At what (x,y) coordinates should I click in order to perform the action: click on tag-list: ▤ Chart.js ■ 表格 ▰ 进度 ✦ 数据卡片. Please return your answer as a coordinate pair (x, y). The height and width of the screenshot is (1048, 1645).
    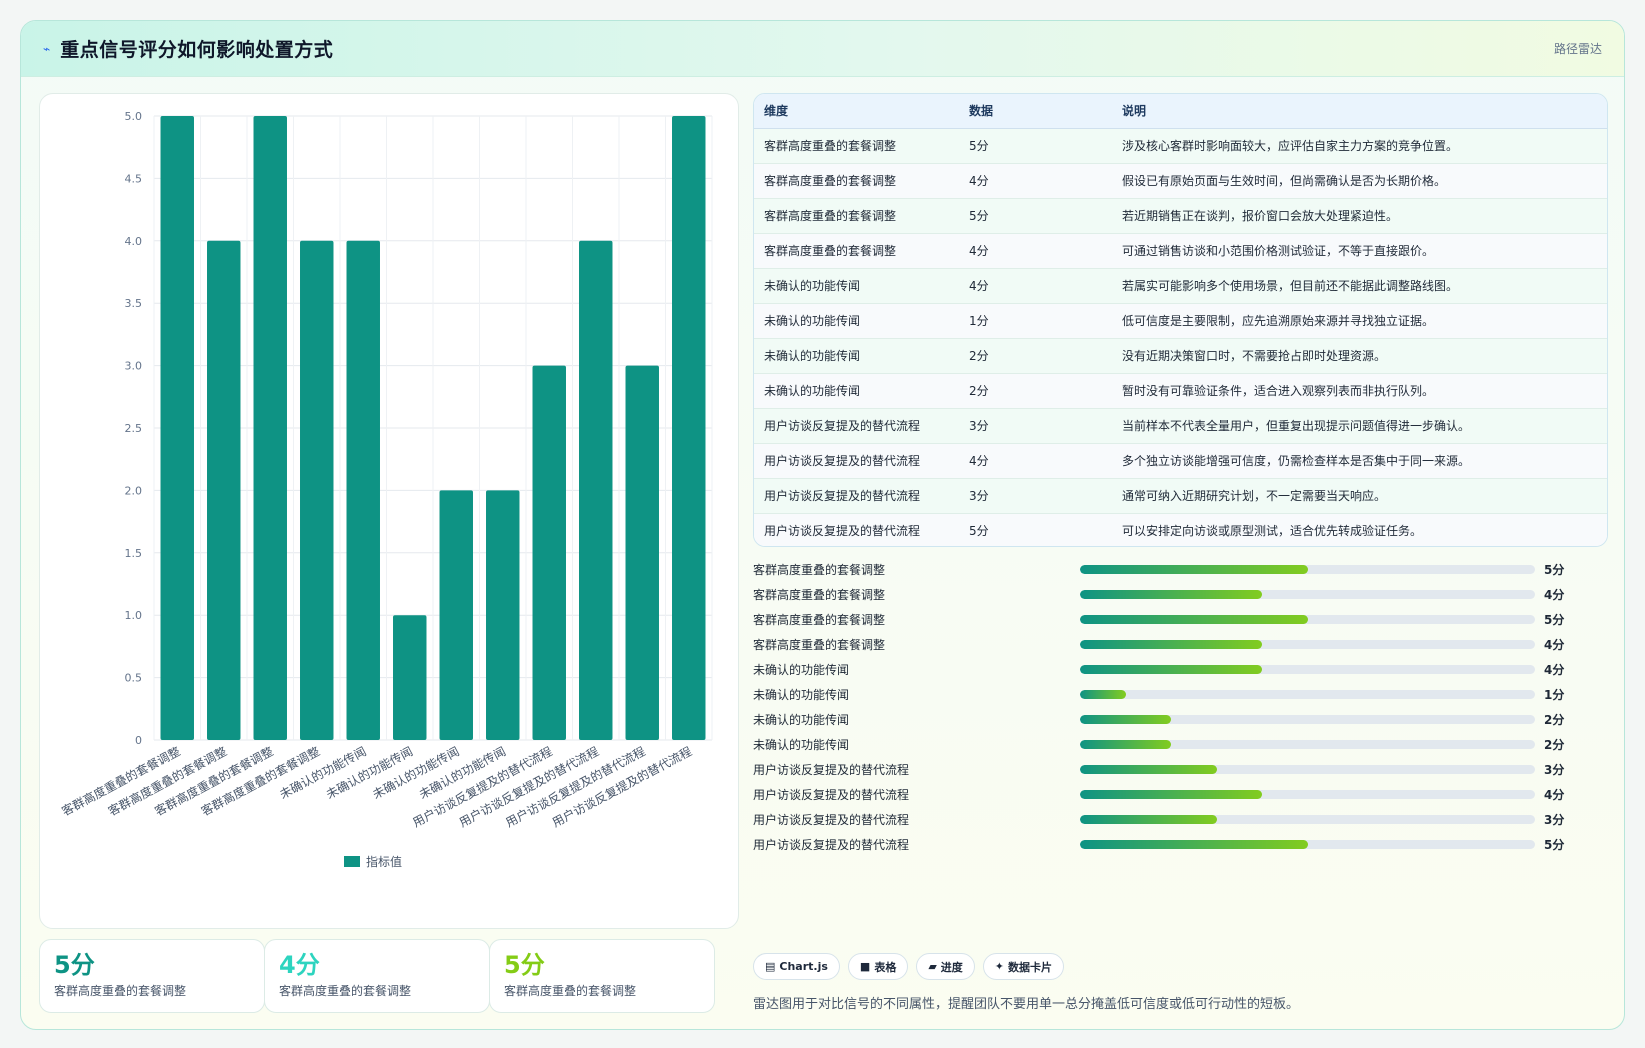
    Looking at the image, I should click on (909, 966).